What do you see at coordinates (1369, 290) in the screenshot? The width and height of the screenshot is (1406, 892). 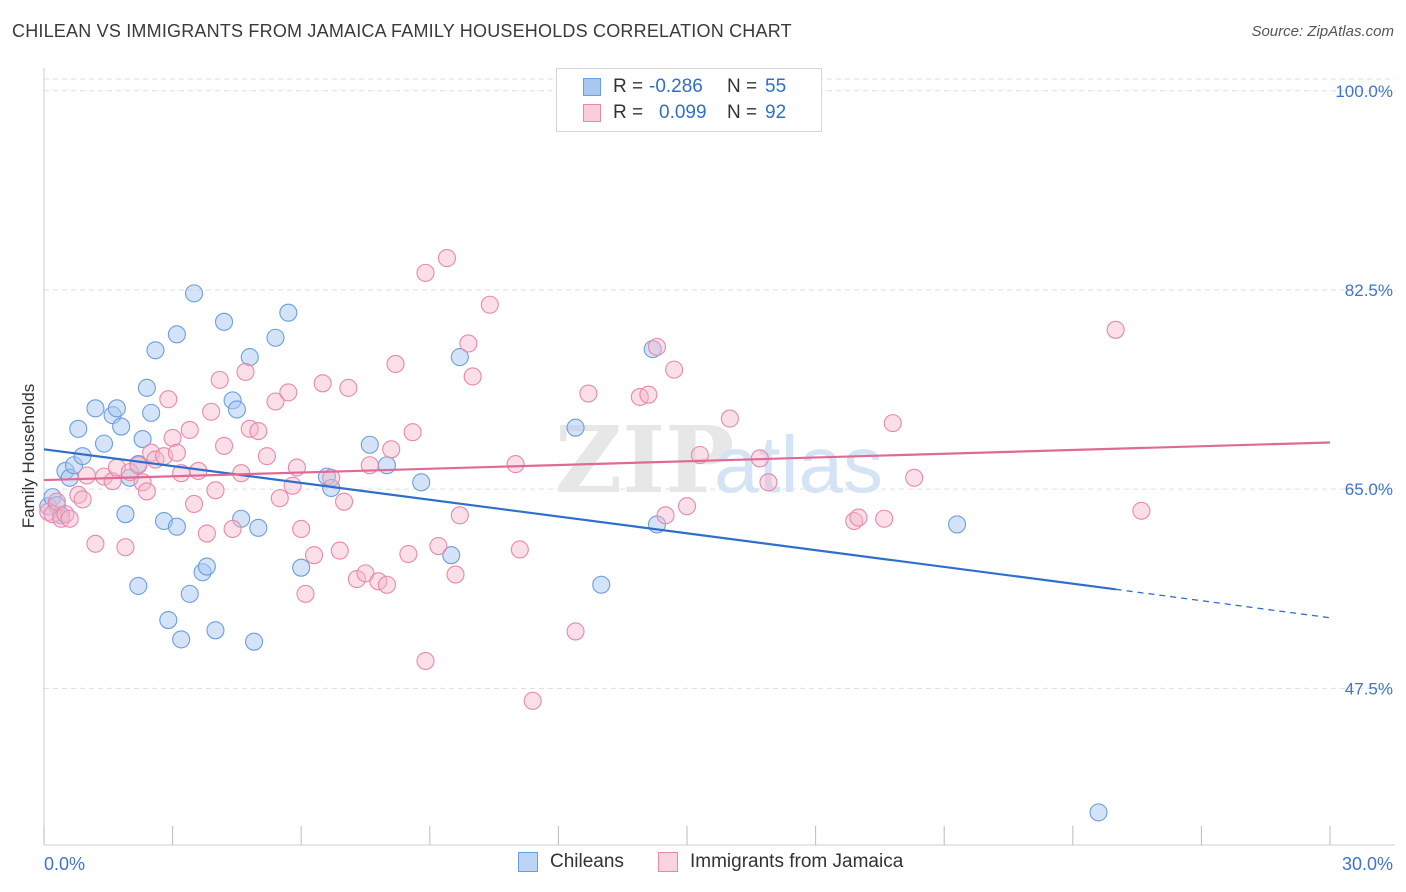 I see `y-tick-label: 82.5%` at bounding box center [1369, 290].